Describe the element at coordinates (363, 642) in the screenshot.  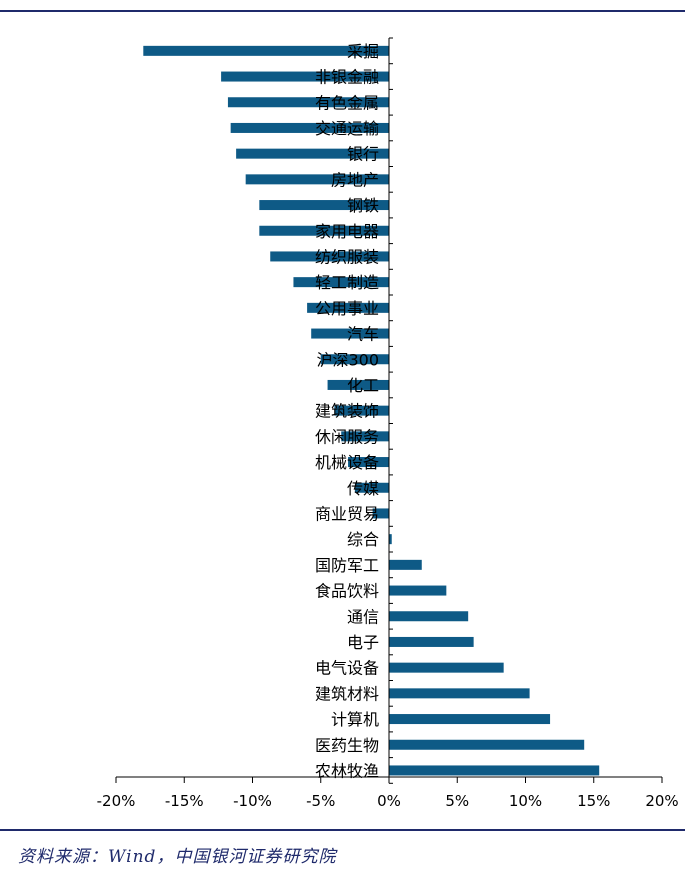
I see `category-label-23: 电子` at that location.